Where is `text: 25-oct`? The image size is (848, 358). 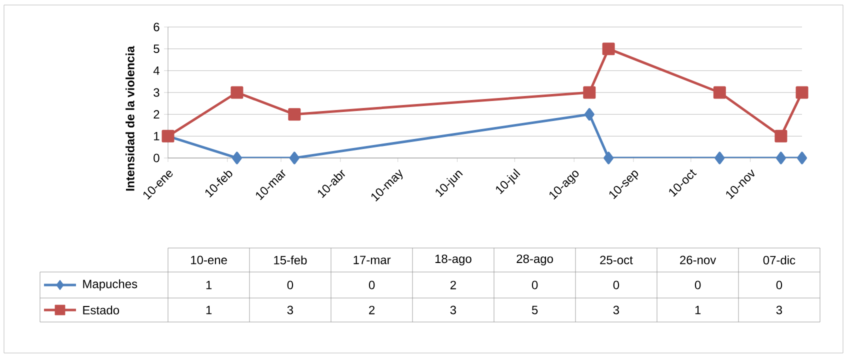
text: 25-oct is located at coordinates (616, 260).